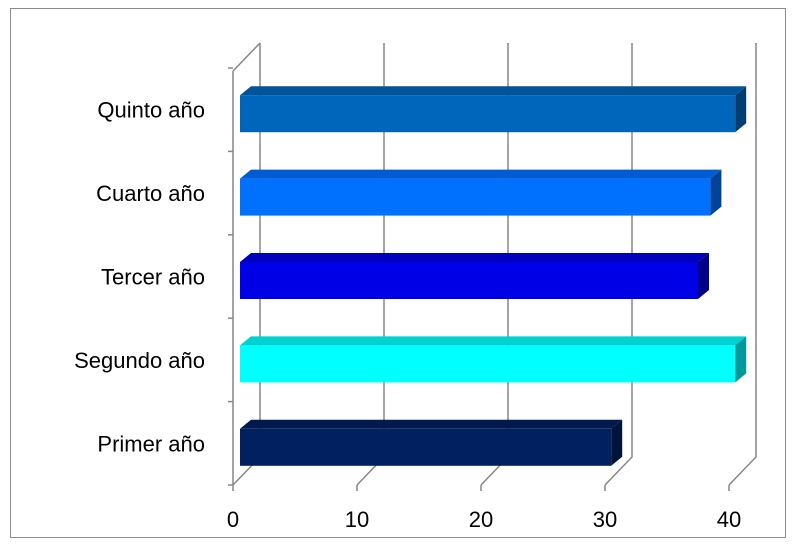 The height and width of the screenshot is (547, 797). What do you see at coordinates (151, 110) in the screenshot?
I see `category-label: Quinto año` at bounding box center [151, 110].